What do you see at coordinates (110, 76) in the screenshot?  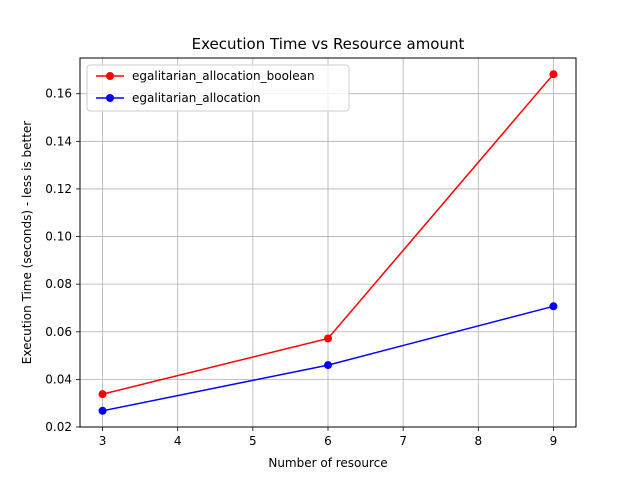 I see `legend-marker-egalitarian_allocation_boolean` at bounding box center [110, 76].